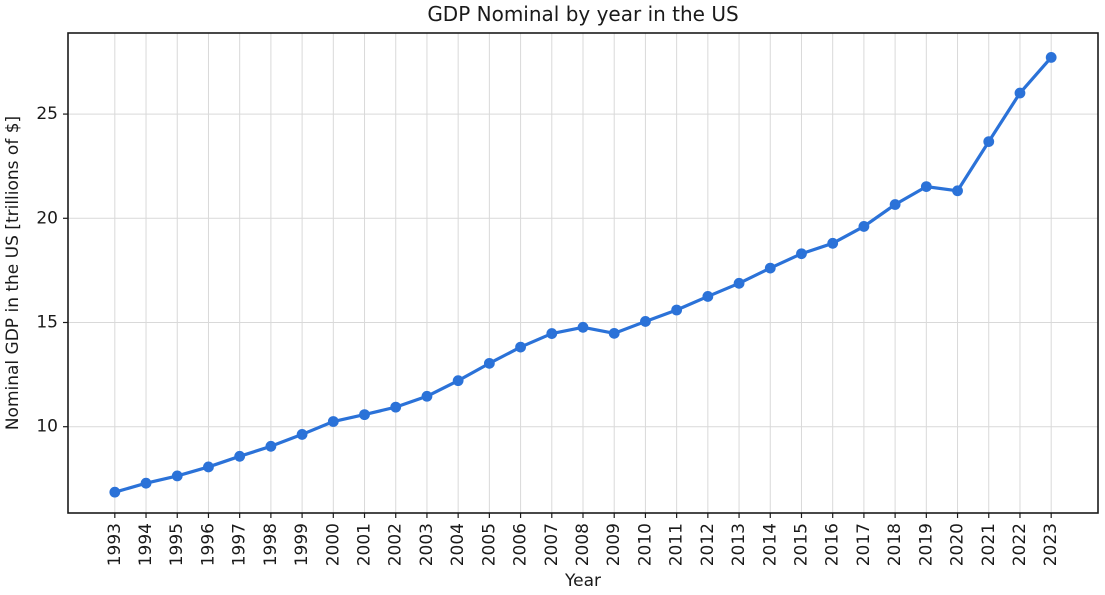  What do you see at coordinates (1051, 544) in the screenshot?
I see `x-tick-label: 2023` at bounding box center [1051, 544].